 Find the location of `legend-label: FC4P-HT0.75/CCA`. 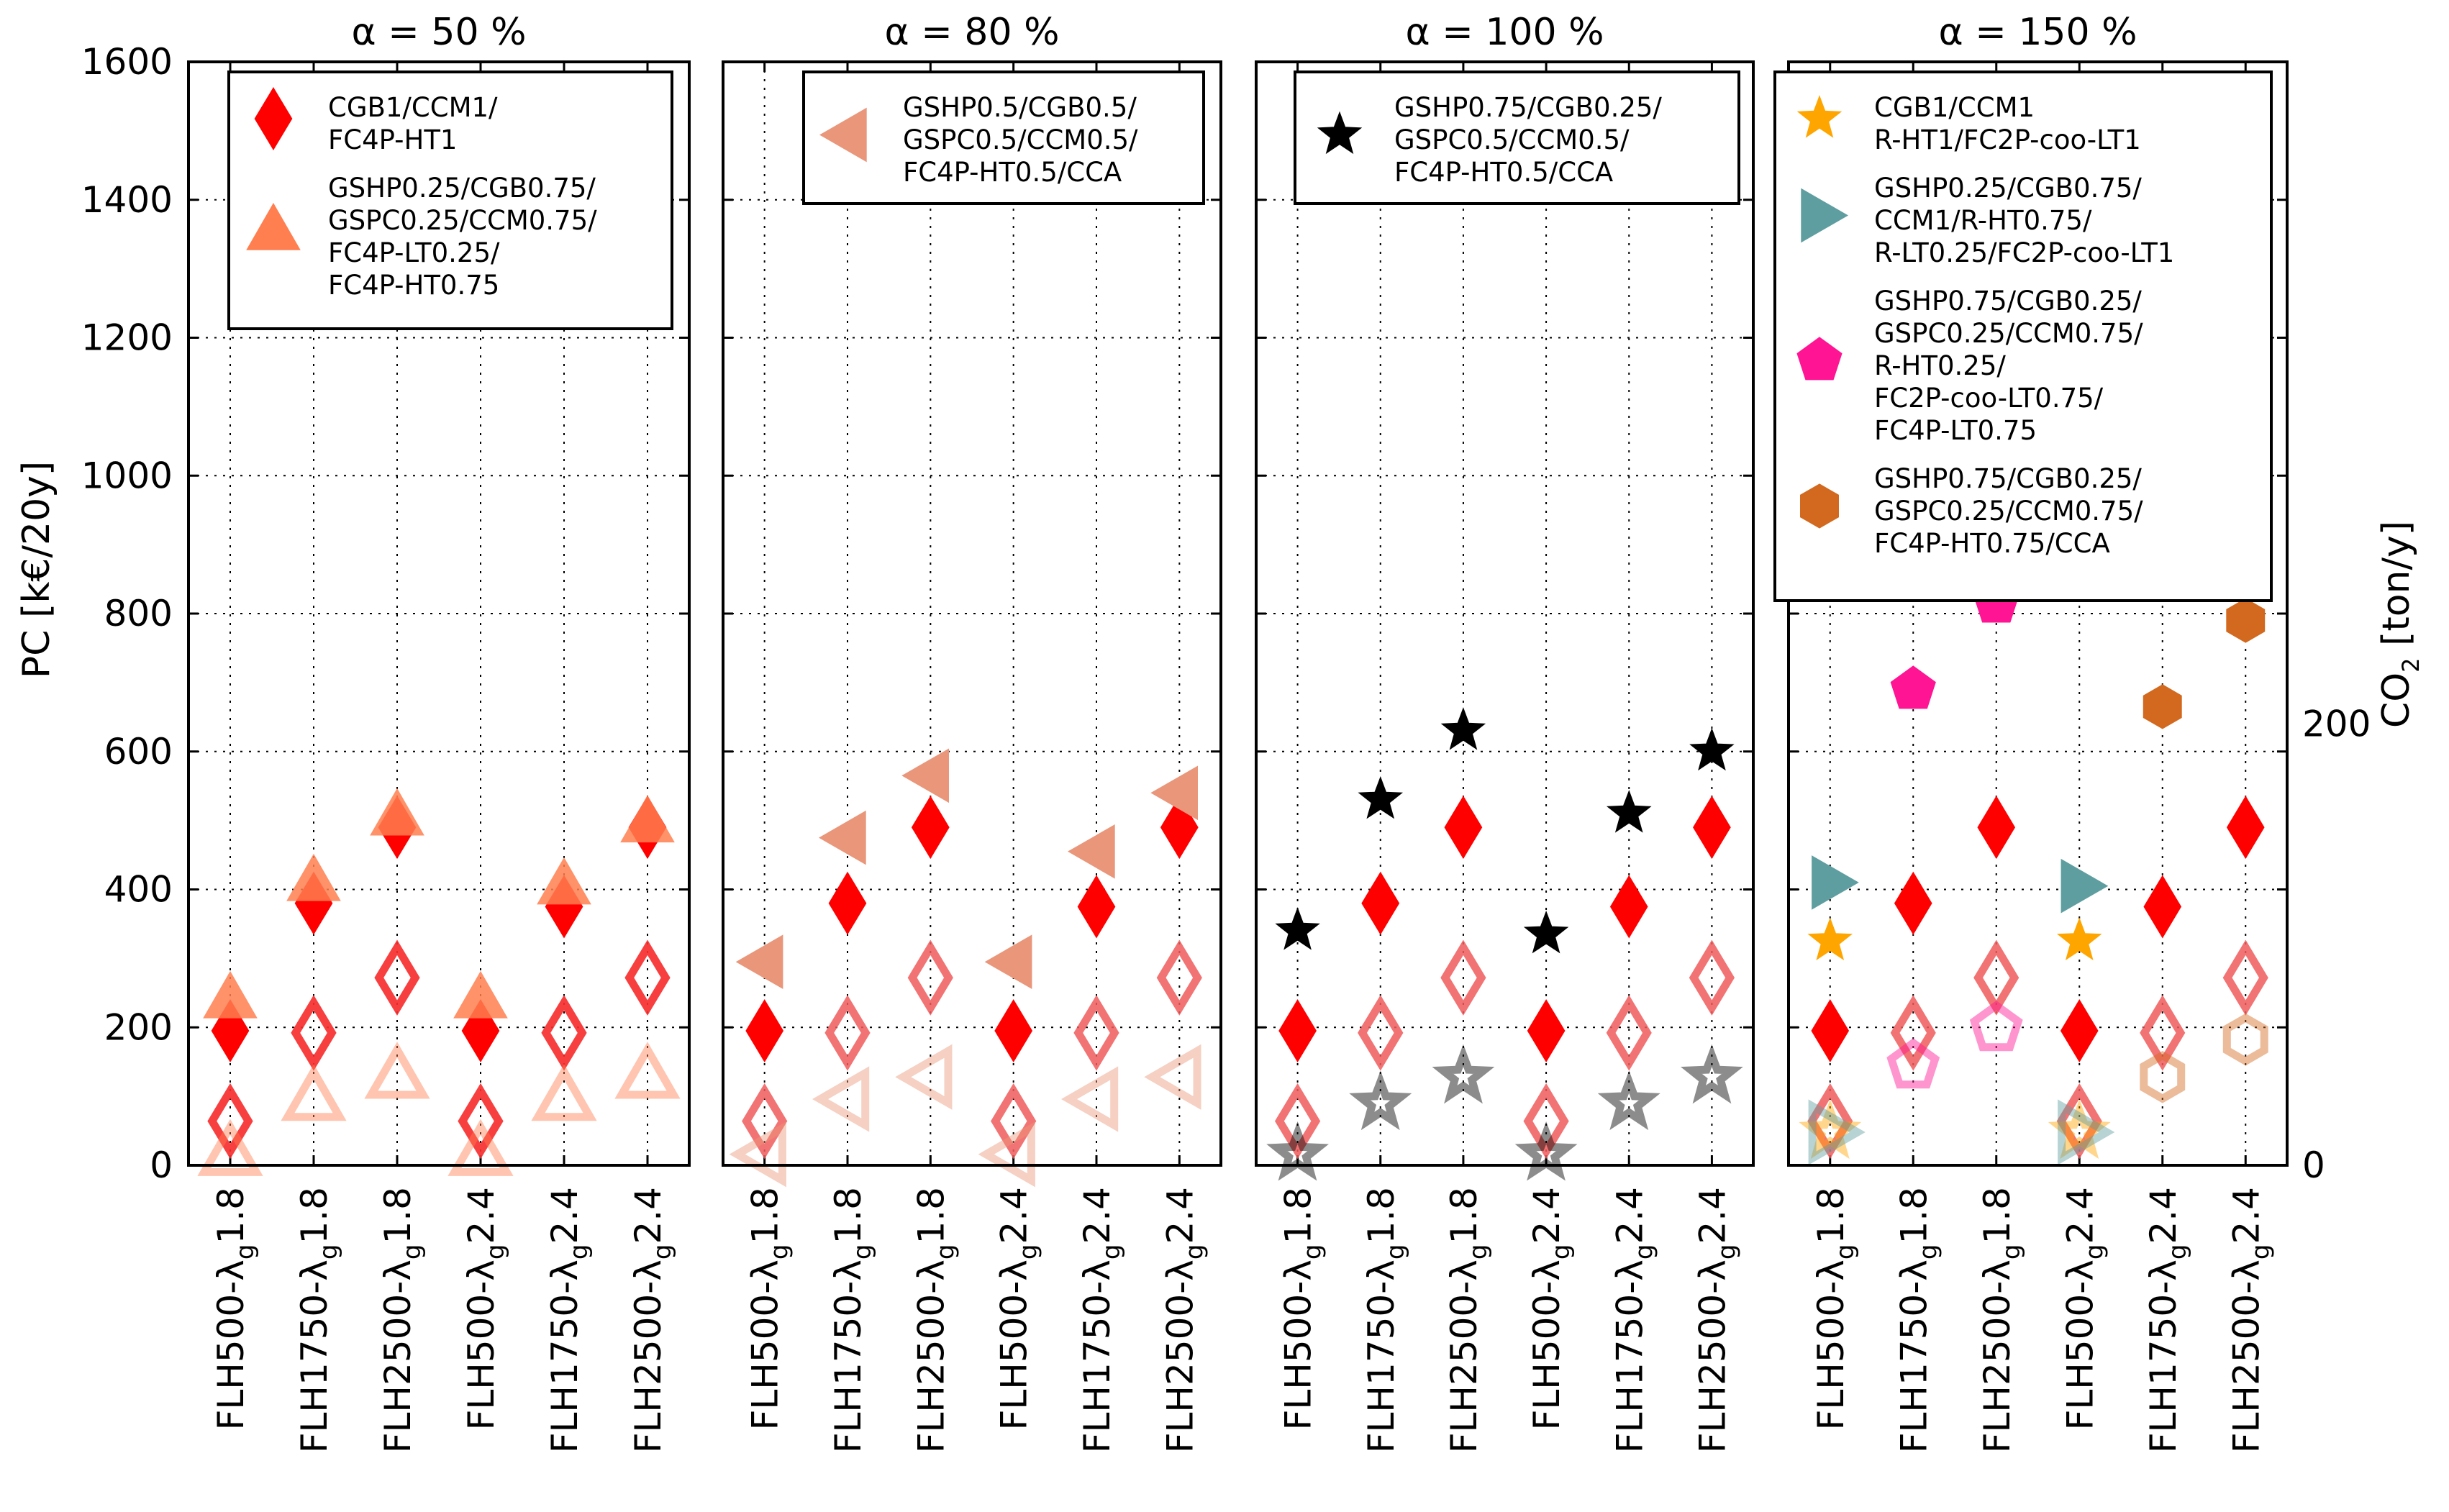

legend-label: FC4P-HT0.75/CCA is located at coordinates (1992, 543).